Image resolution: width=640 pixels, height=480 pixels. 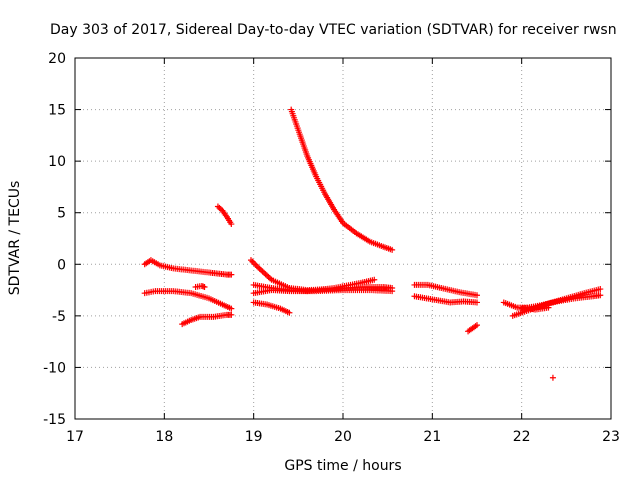 What do you see at coordinates (15, 238) in the screenshot?
I see `y-axis-label: SDTVAR / TECUs` at bounding box center [15, 238].